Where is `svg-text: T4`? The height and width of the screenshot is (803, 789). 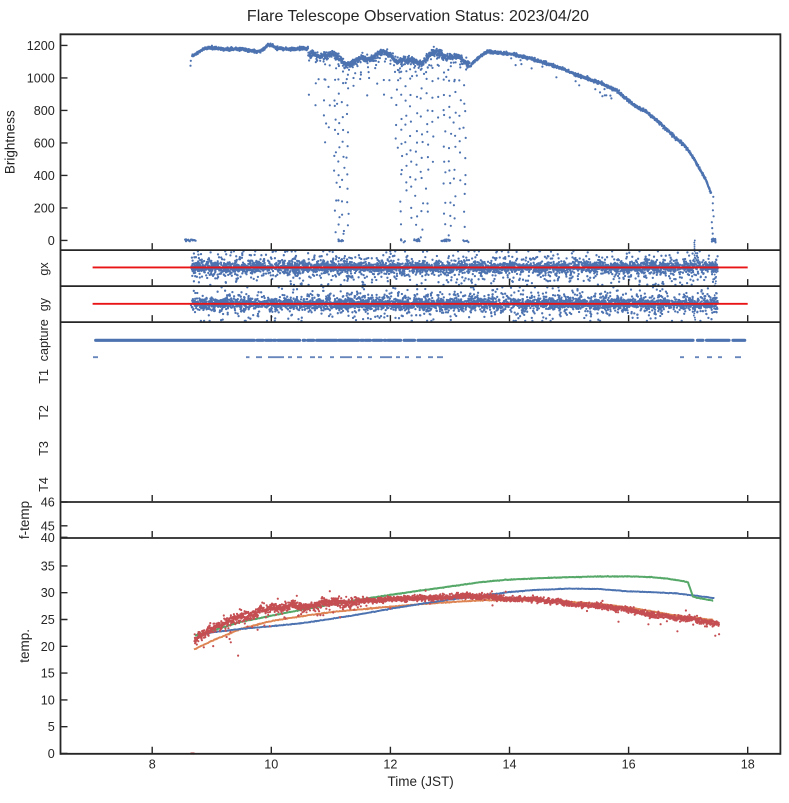
svg-text: T4 is located at coordinates (44, 484).